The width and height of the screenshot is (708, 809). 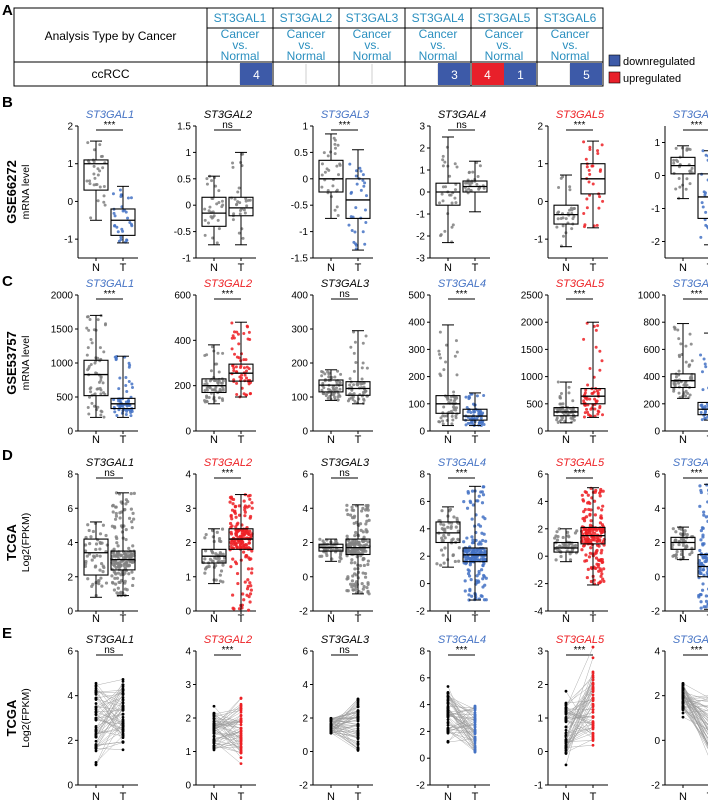 I want to click on row-labels: TCGA Log2(FPKM), so click(x=18, y=718).